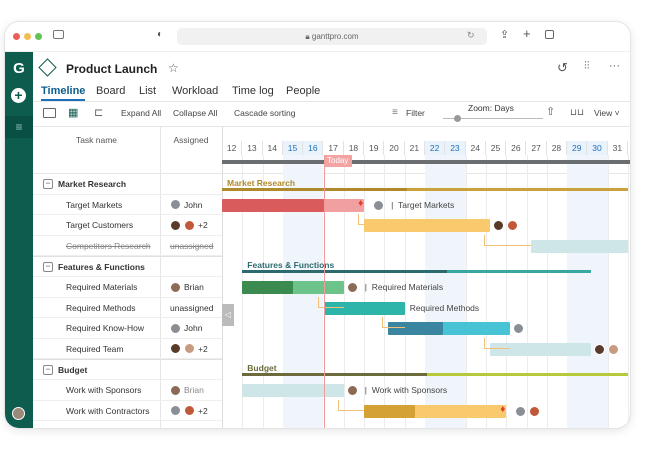 The image size is (656, 454). What do you see at coordinates (332, 36) in the screenshot?
I see `address-bar: 🔒︎ ganttpro.com` at bounding box center [332, 36].